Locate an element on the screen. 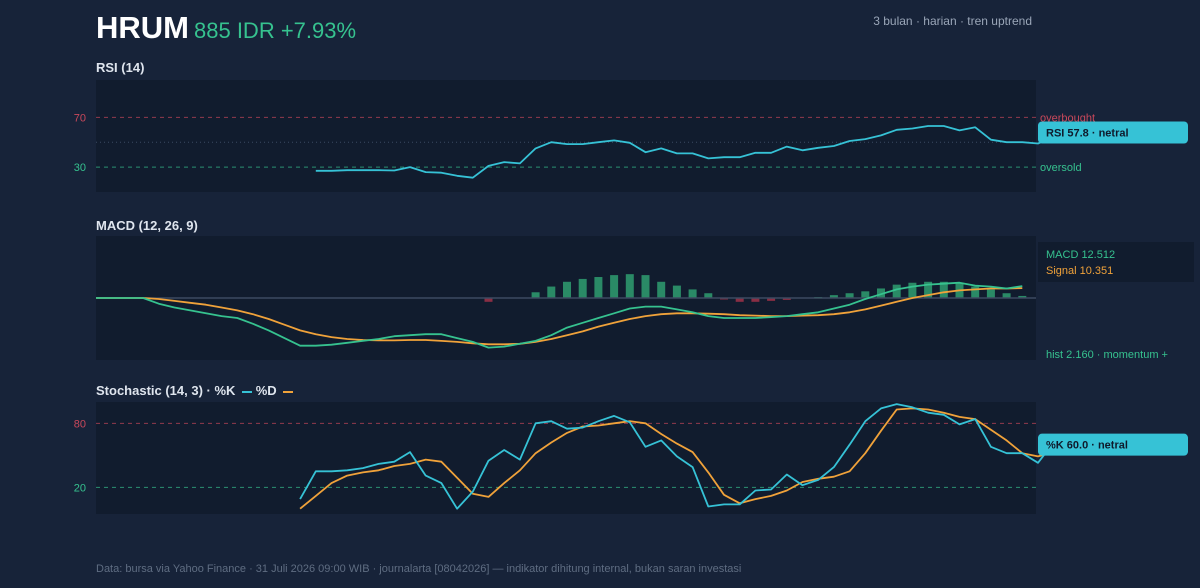 This screenshot has width=1200, height=588. stochastic-tick-label: 80 is located at coordinates (80, 424).